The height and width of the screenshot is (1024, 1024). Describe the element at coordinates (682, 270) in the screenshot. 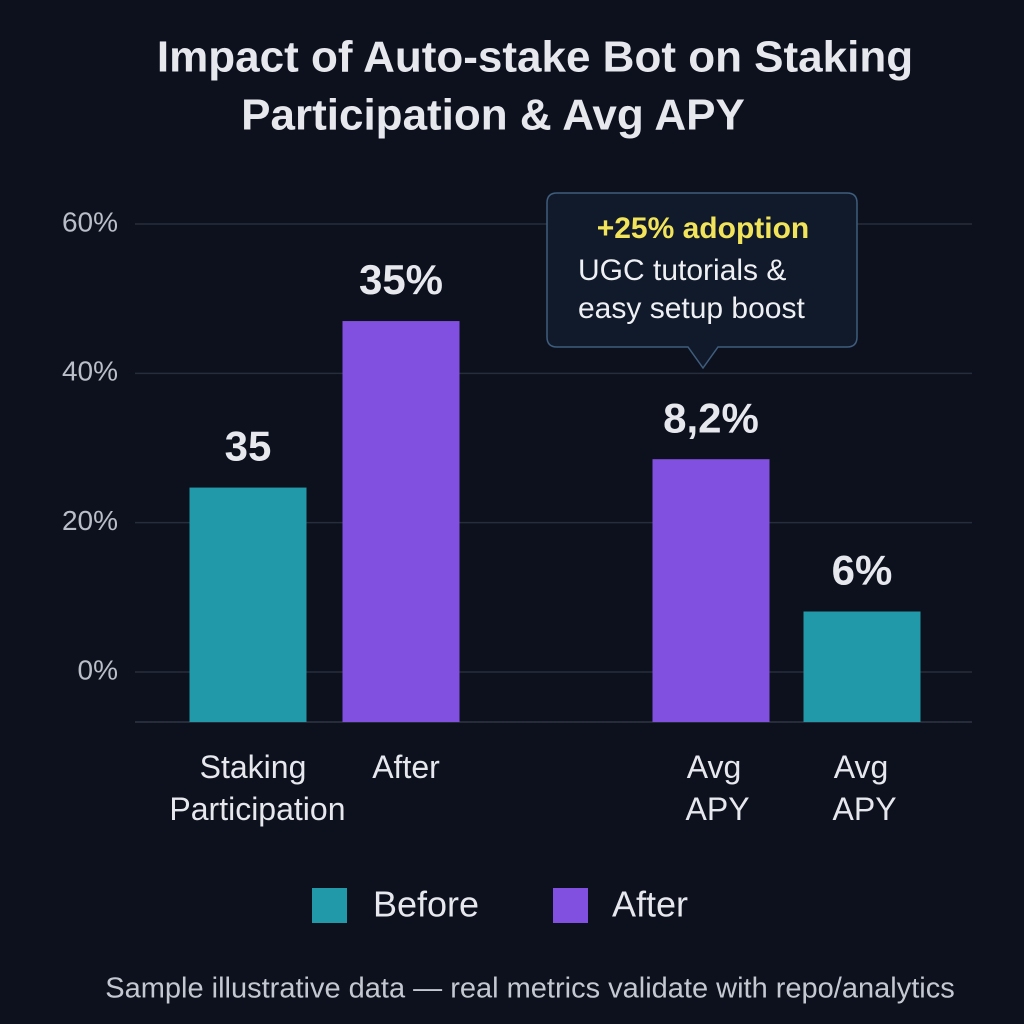

I see `callout-text: UGC tutorials &` at that location.